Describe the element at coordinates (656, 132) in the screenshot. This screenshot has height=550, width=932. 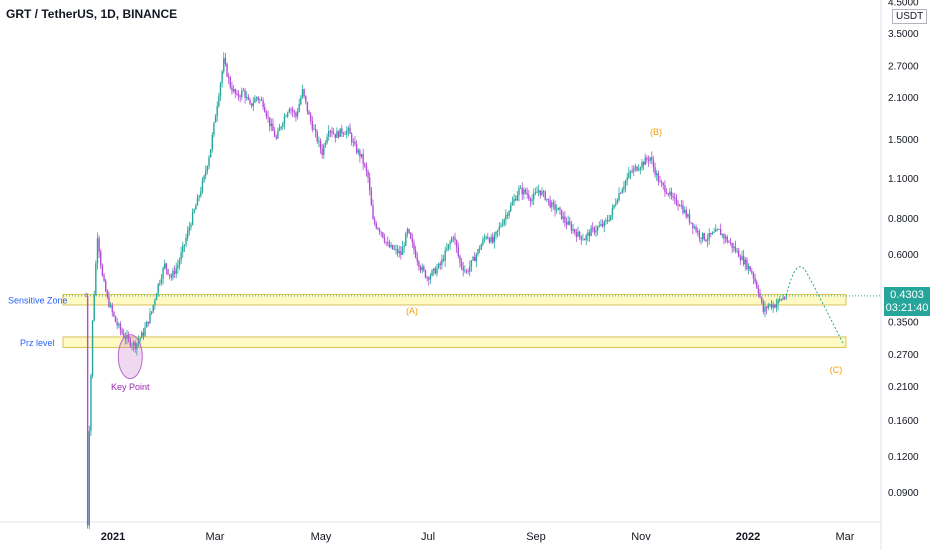
I see `annotation-label: (B)` at that location.